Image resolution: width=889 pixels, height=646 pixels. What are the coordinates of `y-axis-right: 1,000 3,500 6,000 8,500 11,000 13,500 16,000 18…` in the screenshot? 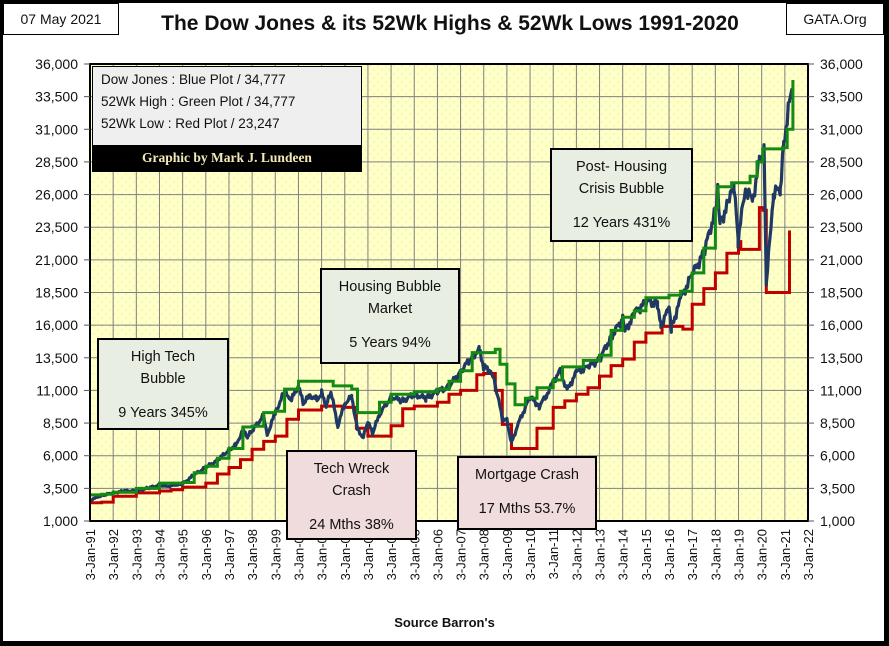 It's located at (835, 292).